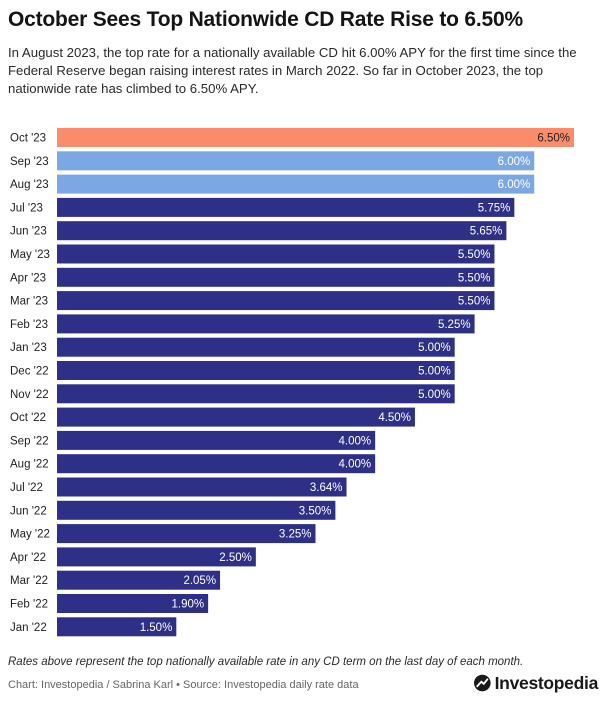 This screenshot has height=704, width=600. Describe the element at coordinates (546, 682) in the screenshot. I see `brand-name: Investopedia` at that location.